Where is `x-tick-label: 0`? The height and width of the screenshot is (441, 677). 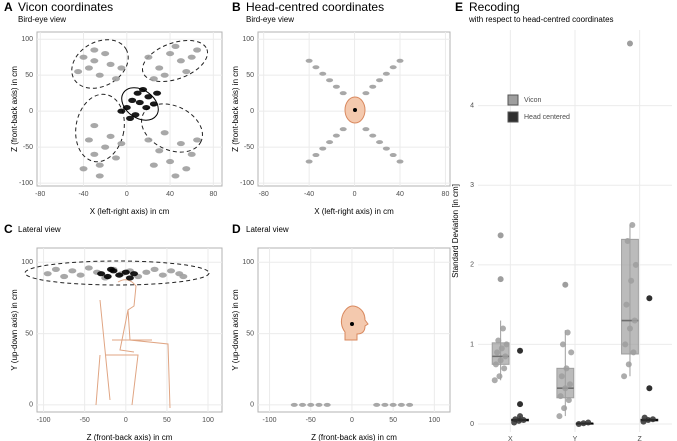 x-tick-label: 0 is located at coordinates (352, 420).